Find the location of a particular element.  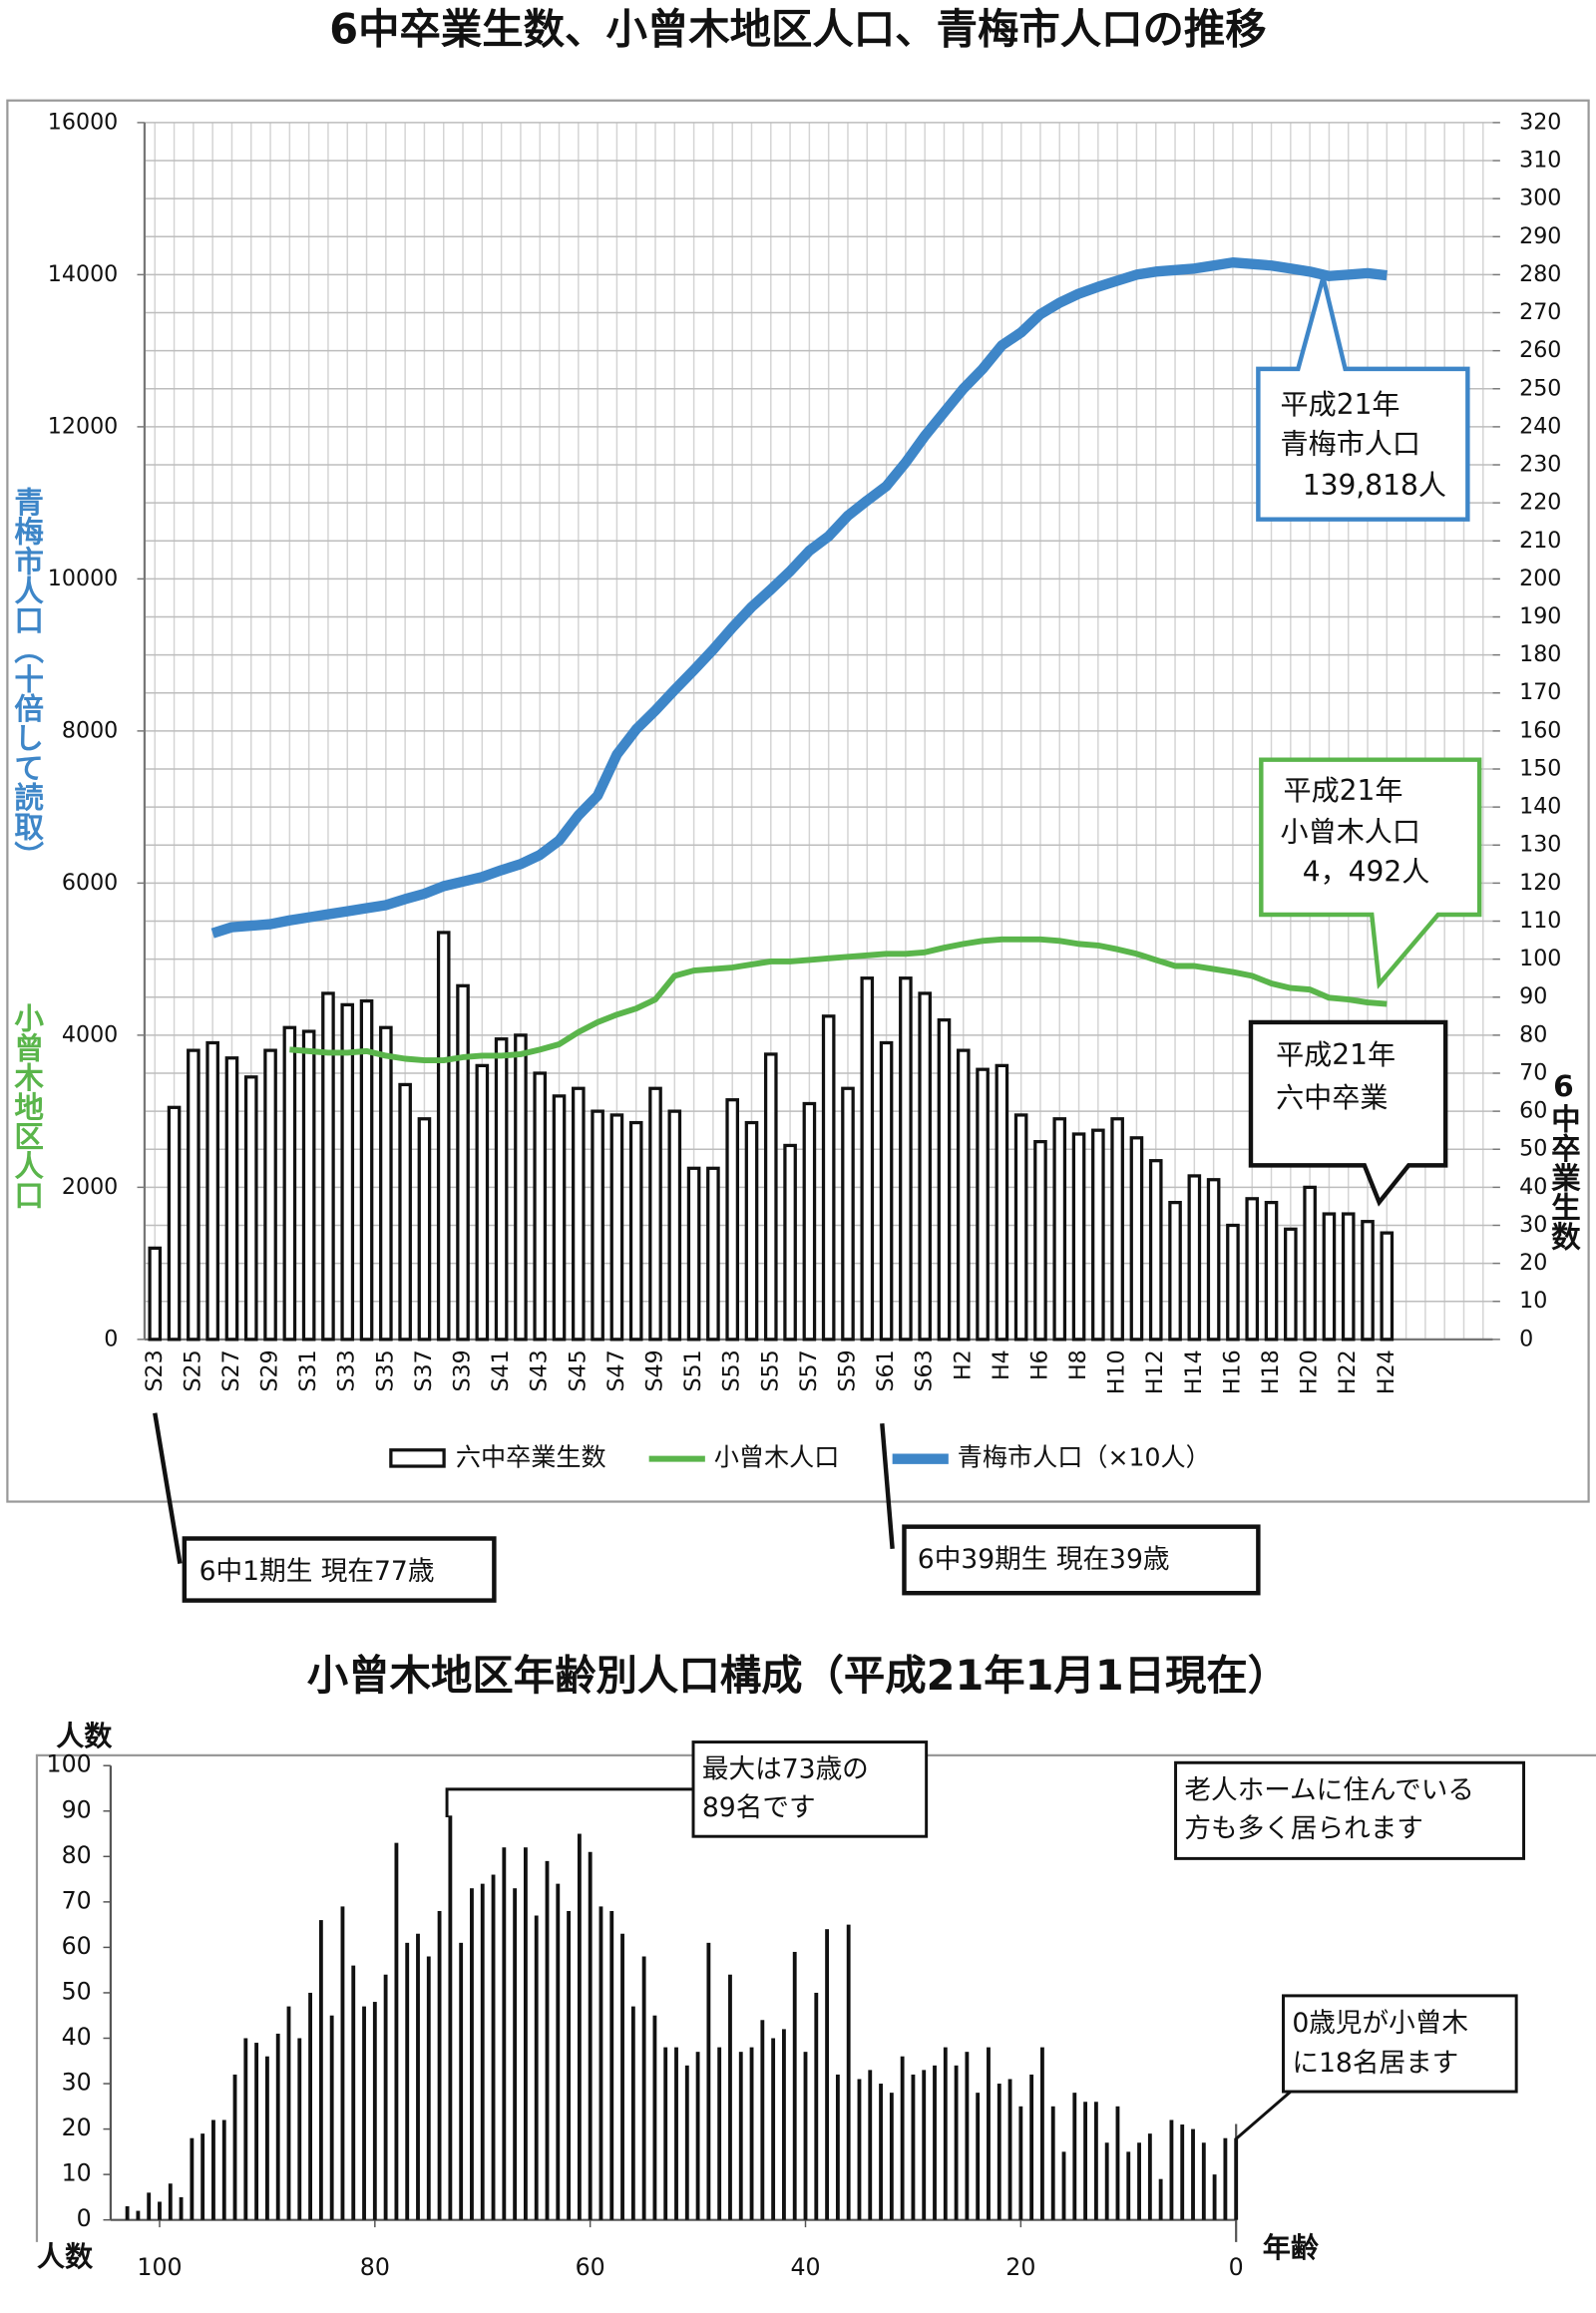

x-tick-label: 60 is located at coordinates (590, 2267).